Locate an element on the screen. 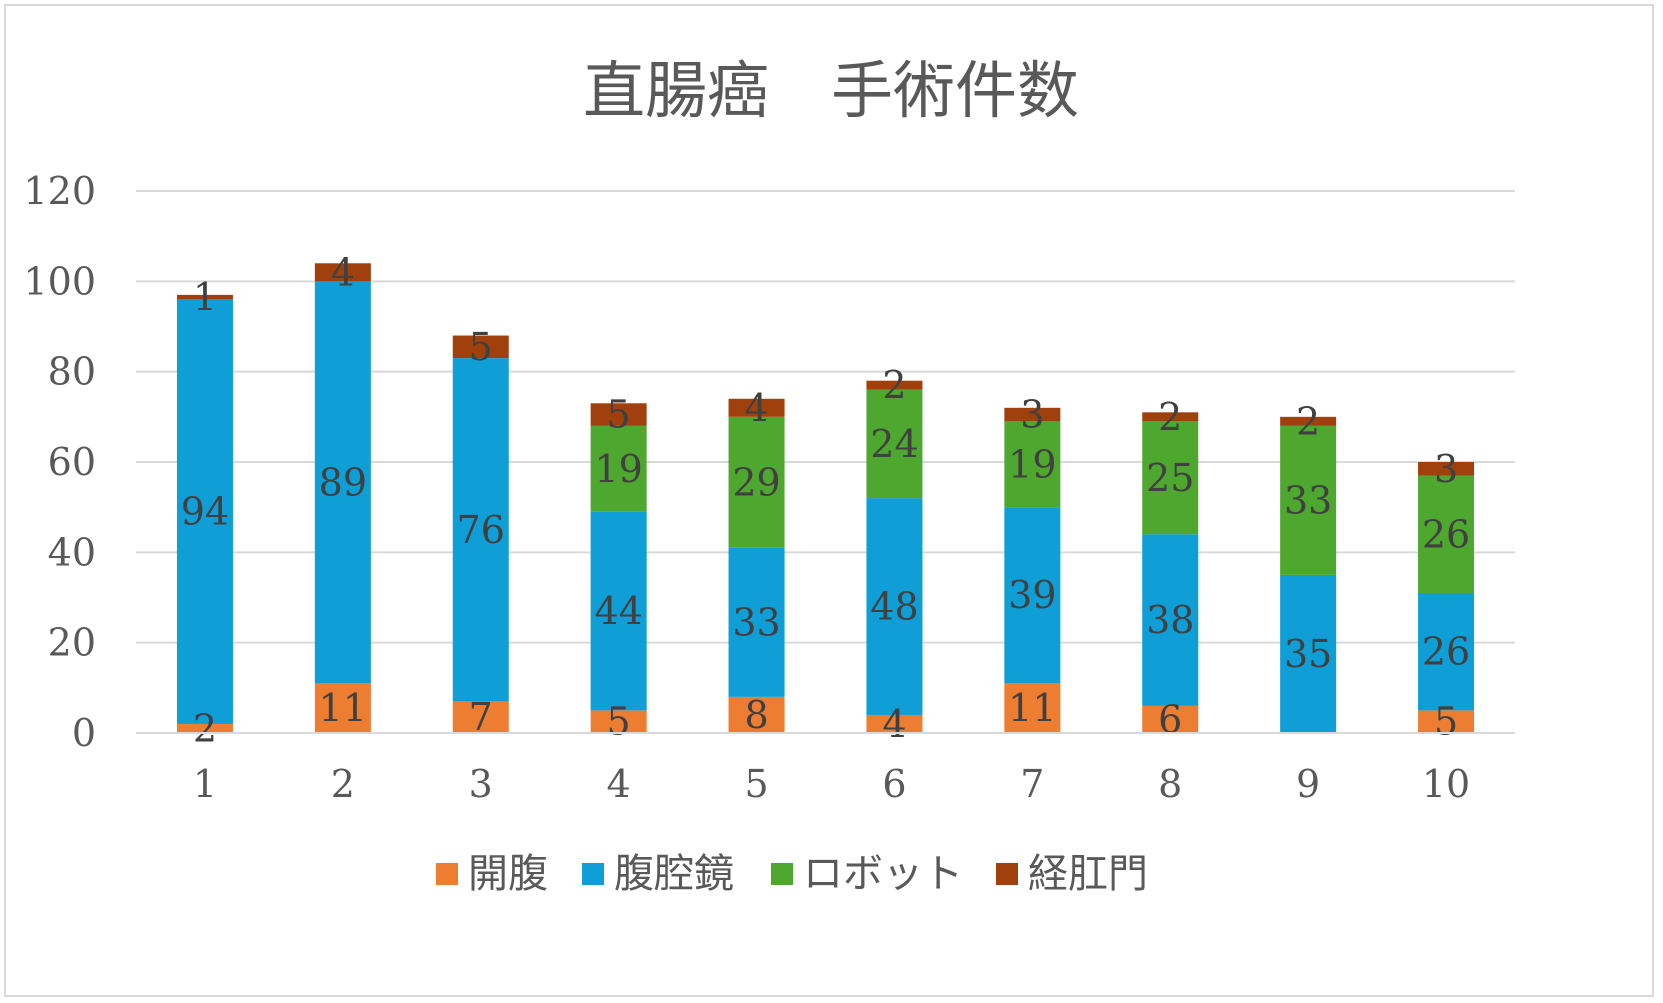 This screenshot has height=1003, width=1663. data-label: 25 is located at coordinates (1170, 478).